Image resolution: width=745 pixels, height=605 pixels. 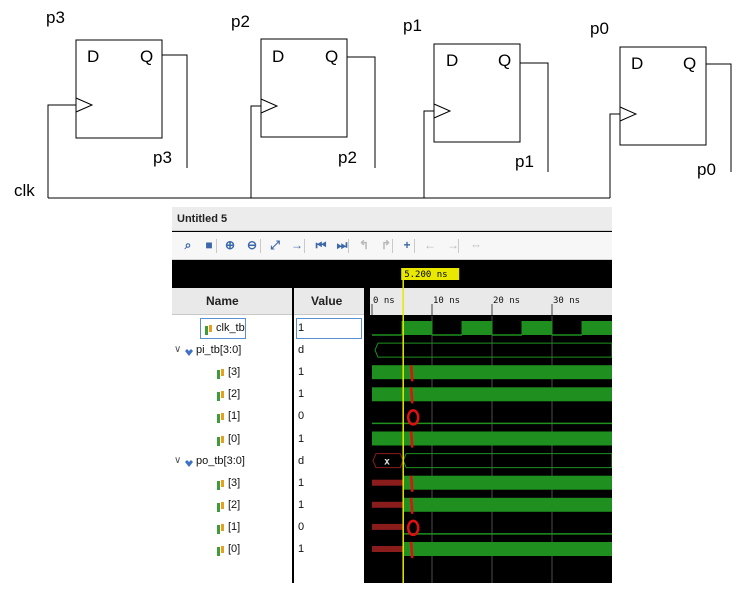 What do you see at coordinates (425, 275) in the screenshot?
I see `cursor-time-label: 5.200 ns` at bounding box center [425, 275].